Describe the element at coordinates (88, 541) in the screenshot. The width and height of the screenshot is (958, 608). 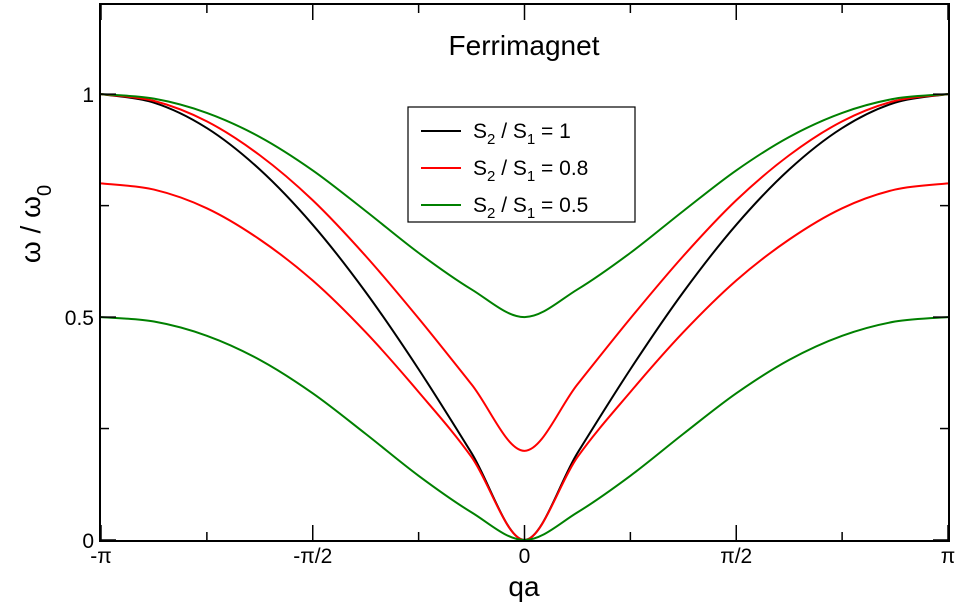
I see `y-tick-label: 0` at that location.